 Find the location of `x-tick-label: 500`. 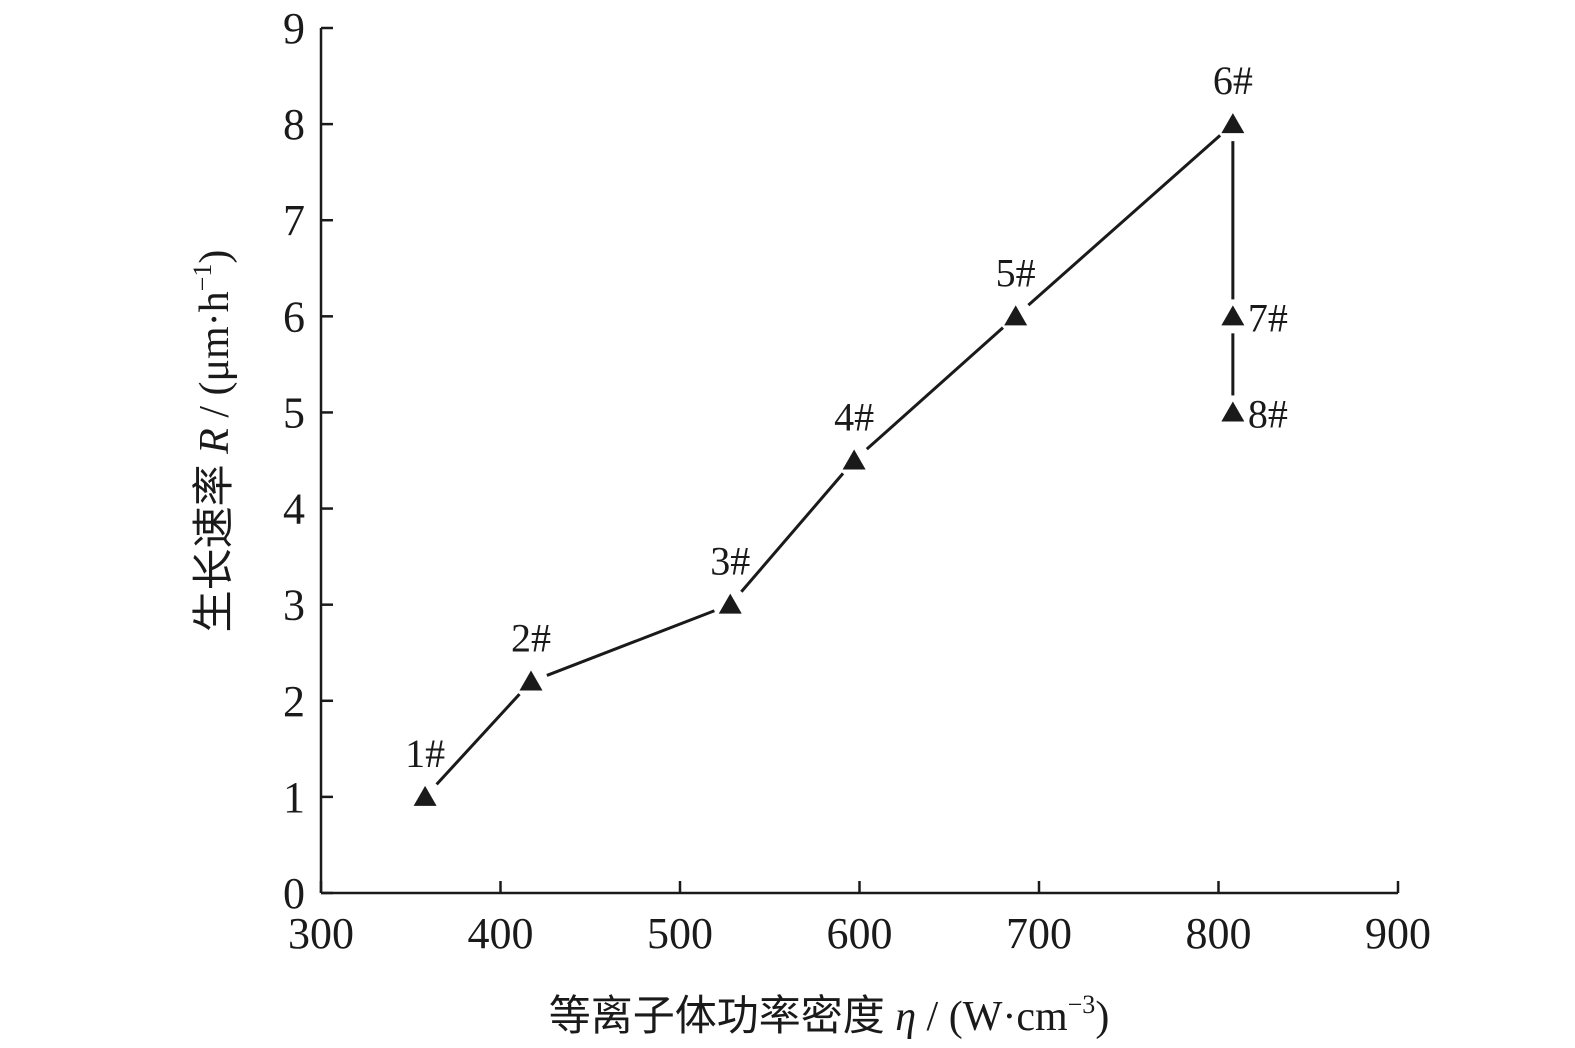

x-tick-label: 500 is located at coordinates (680, 933).